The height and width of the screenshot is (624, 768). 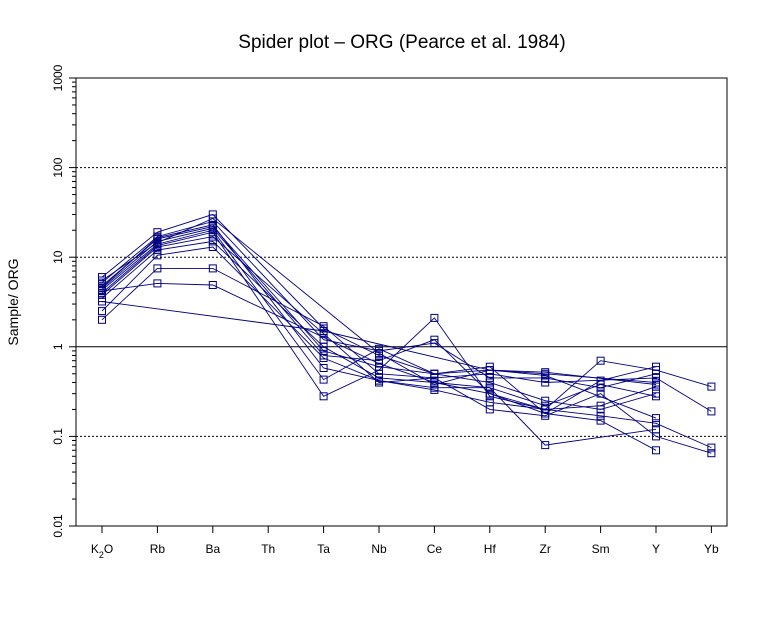 I want to click on y-tick-label: 0.1, so click(x=58, y=436).